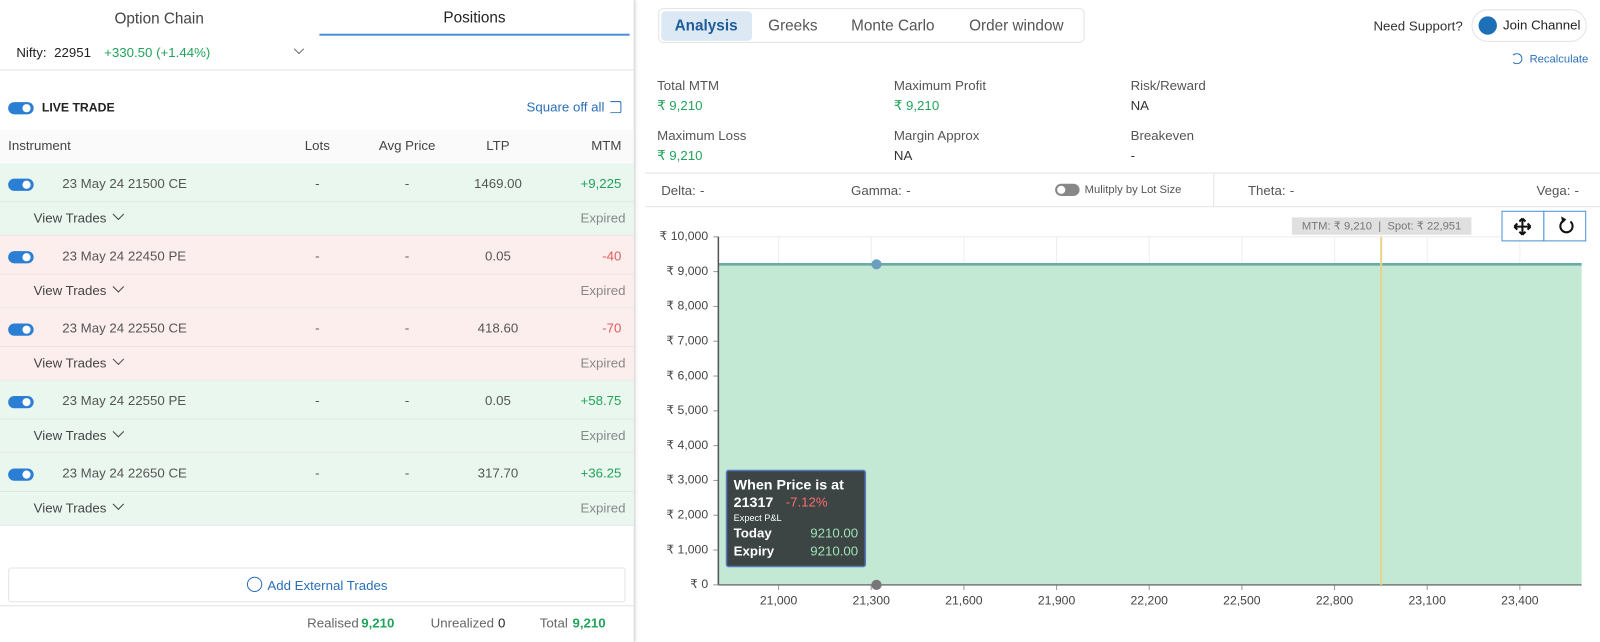 This screenshot has width=1600, height=642. I want to click on x-tick-label: 23,100, so click(1427, 600).